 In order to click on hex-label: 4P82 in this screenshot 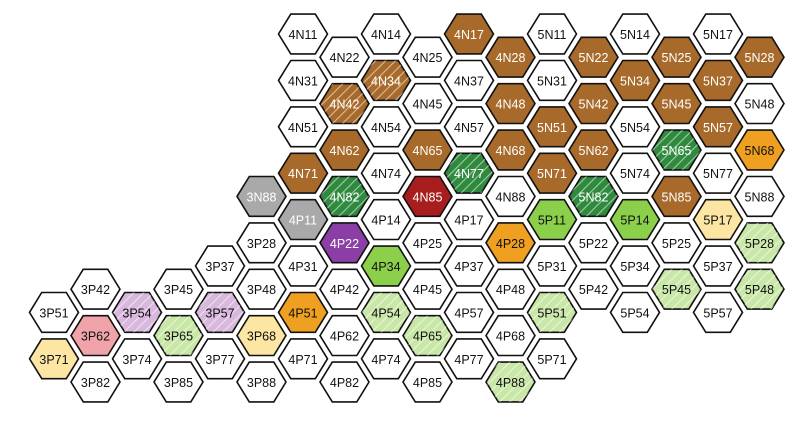, I will do `click(344, 383)`.